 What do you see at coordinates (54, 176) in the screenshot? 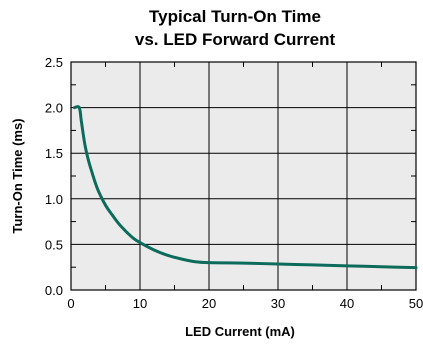
I see `y-tick-labels: 0.0 0.5 1.0 1.5 2.0 2.5` at bounding box center [54, 176].